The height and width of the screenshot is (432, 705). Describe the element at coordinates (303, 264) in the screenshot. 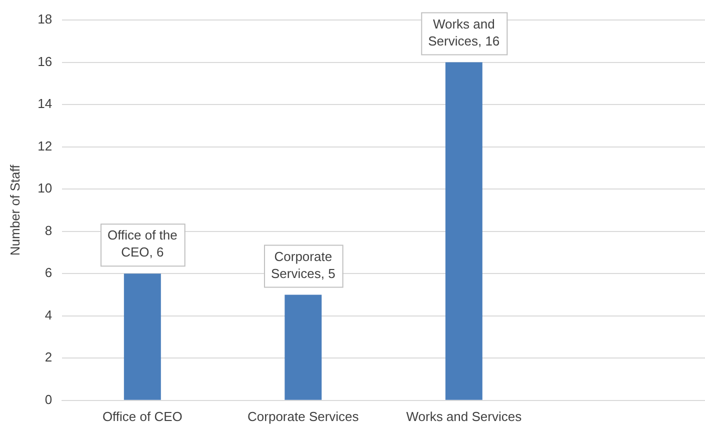

I see `data-label: Corporate Services, 5` at that location.